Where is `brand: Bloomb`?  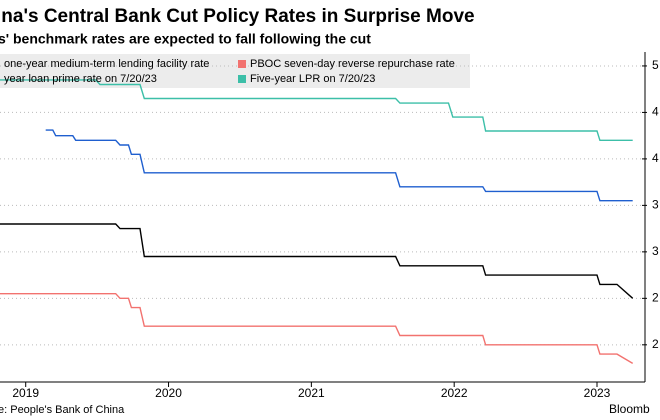
brand: Bloomb is located at coordinates (629, 409).